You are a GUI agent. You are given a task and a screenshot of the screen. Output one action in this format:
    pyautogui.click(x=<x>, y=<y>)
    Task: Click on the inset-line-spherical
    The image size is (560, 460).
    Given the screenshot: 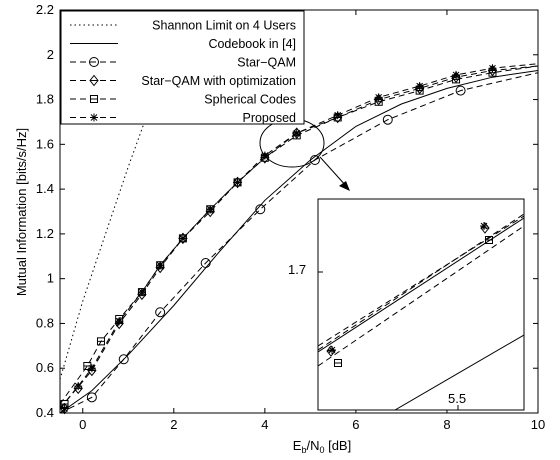 What is the action you would take?
    pyautogui.click(x=421, y=296)
    